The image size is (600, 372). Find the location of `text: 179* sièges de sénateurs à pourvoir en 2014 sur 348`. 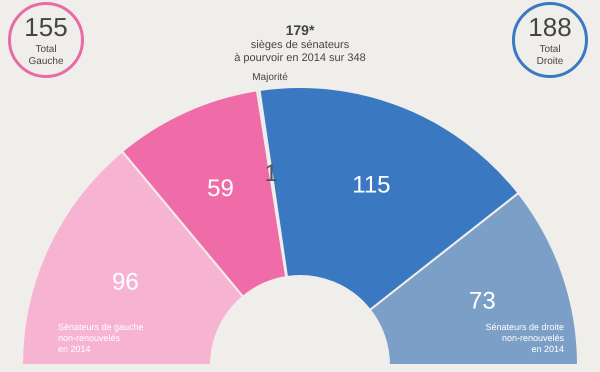

text: 179* sièges de sénateurs à pourvoir en 2014 sur 348 is located at coordinates (300, 44).